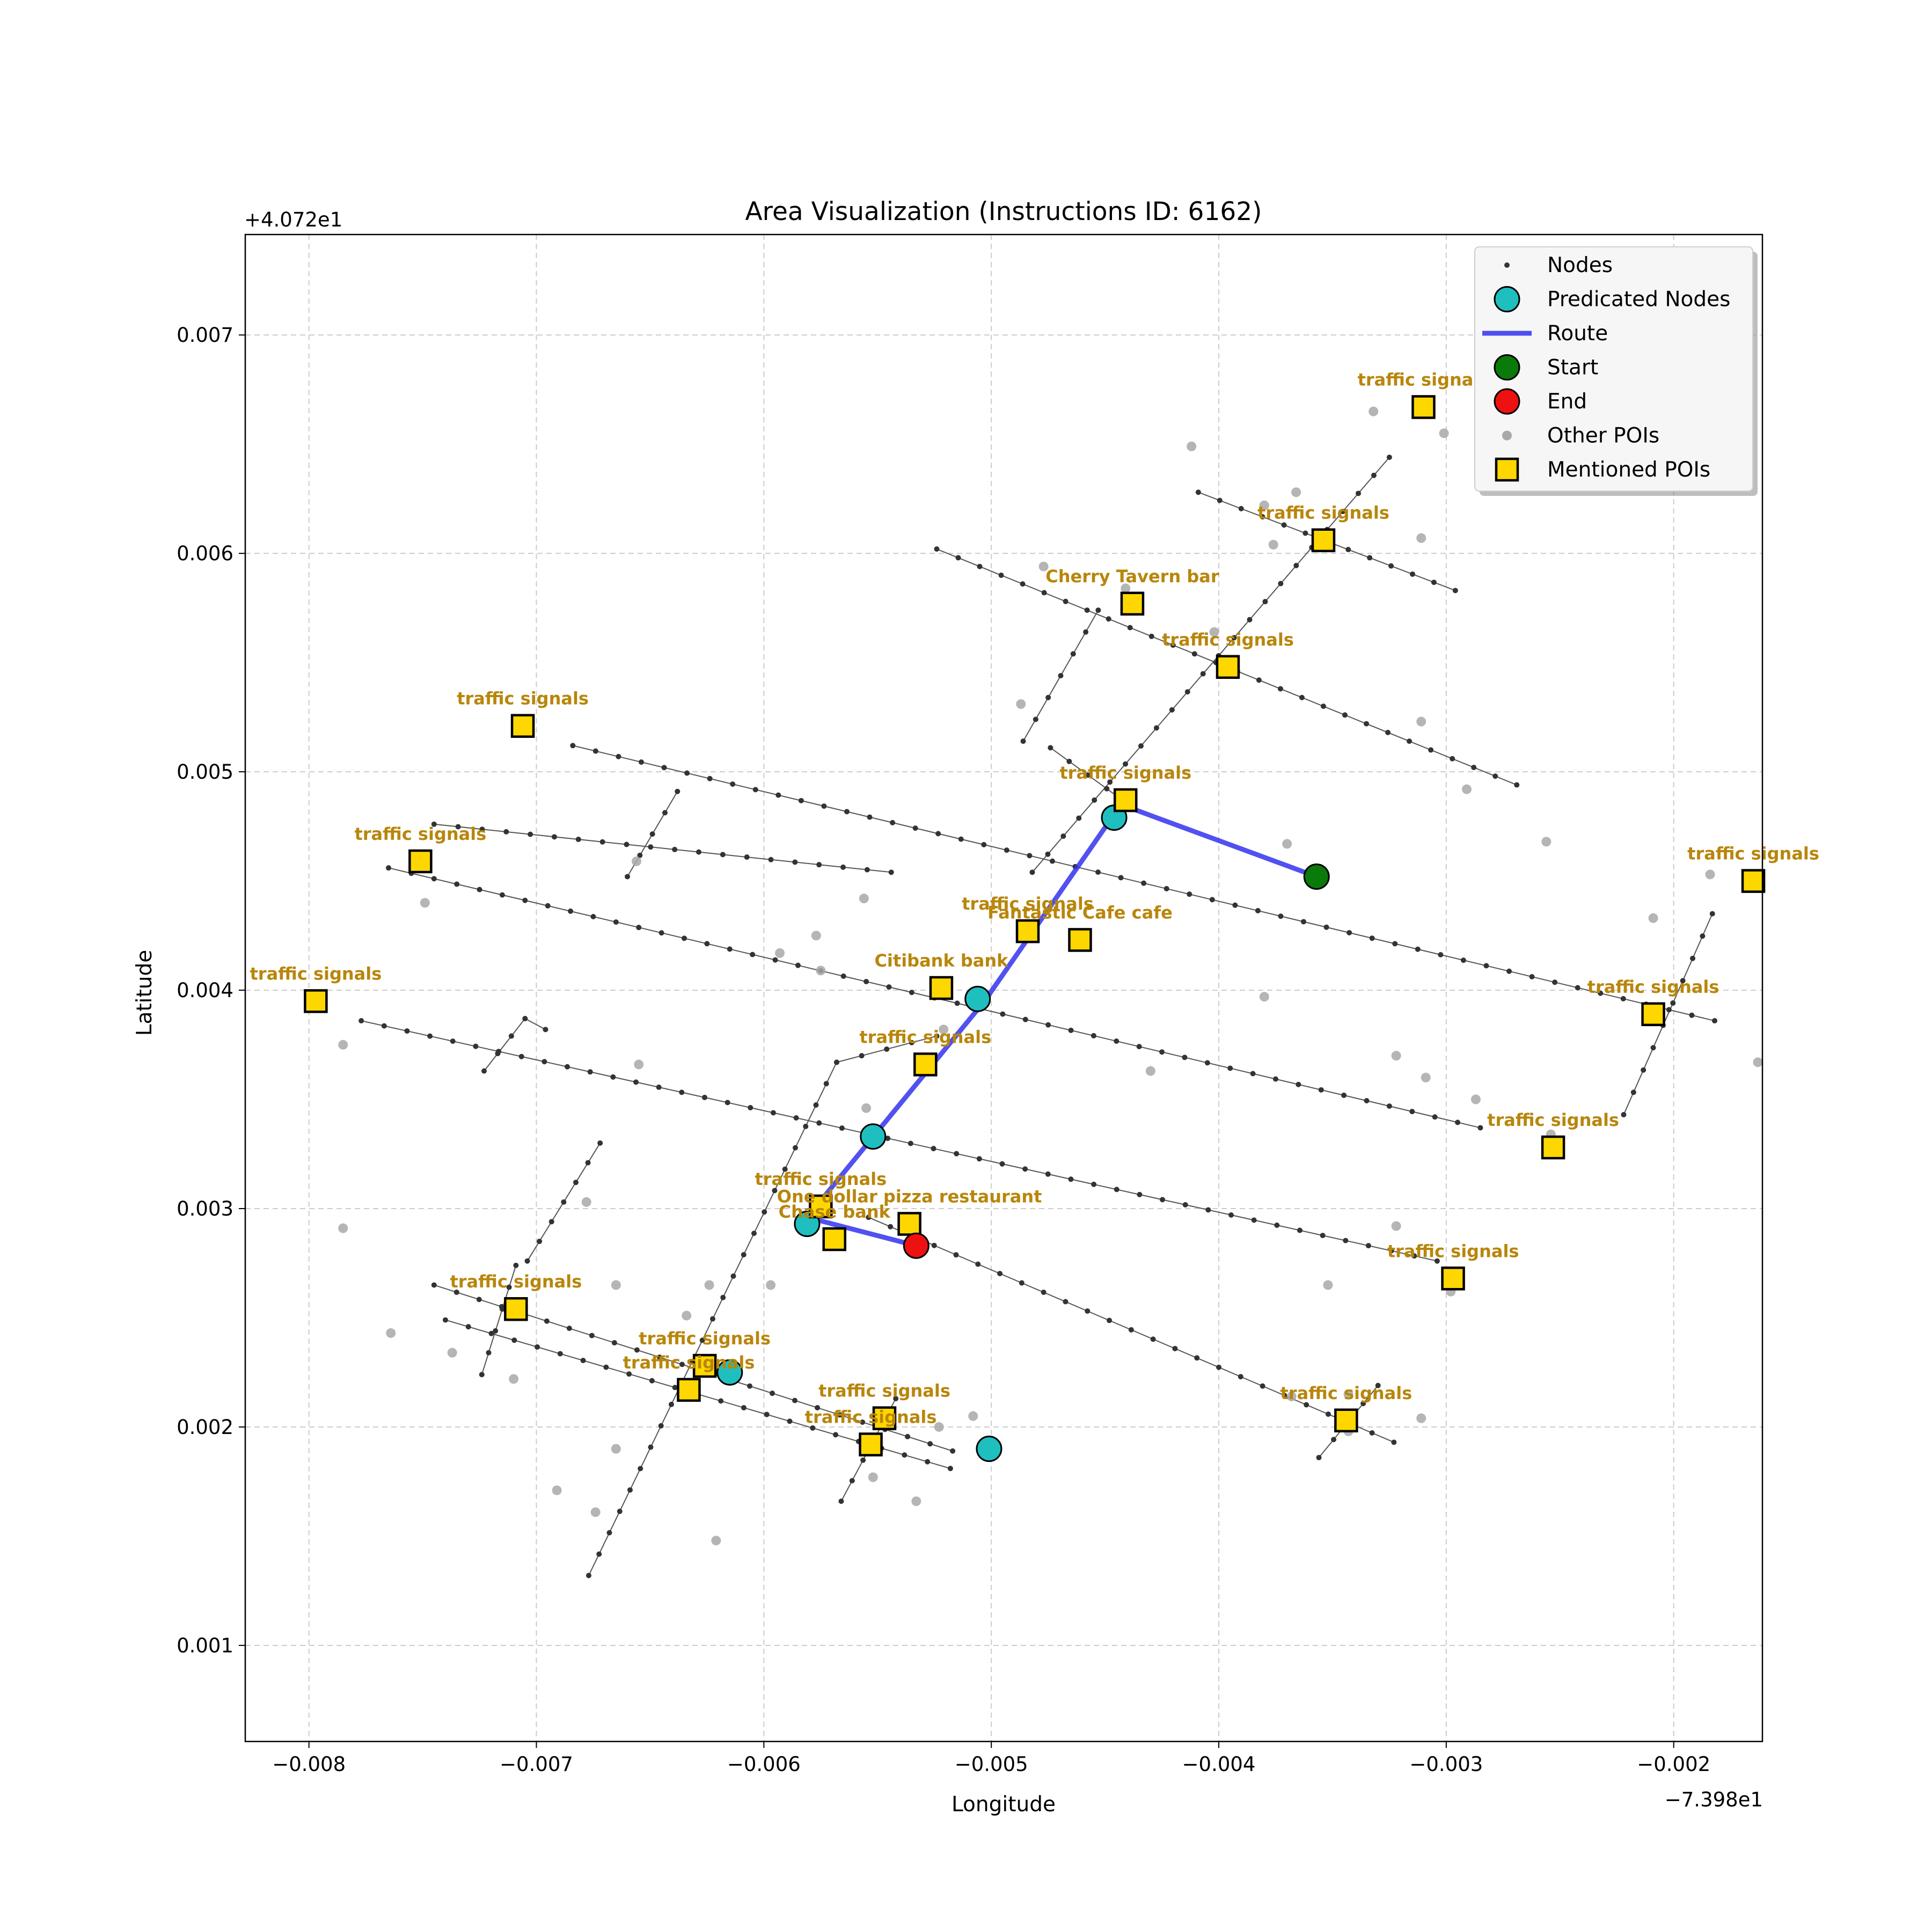 The height and width of the screenshot is (1932, 1932). Describe the element at coordinates (205, 335) in the screenshot. I see `y-tick-label: 0.007` at that location.